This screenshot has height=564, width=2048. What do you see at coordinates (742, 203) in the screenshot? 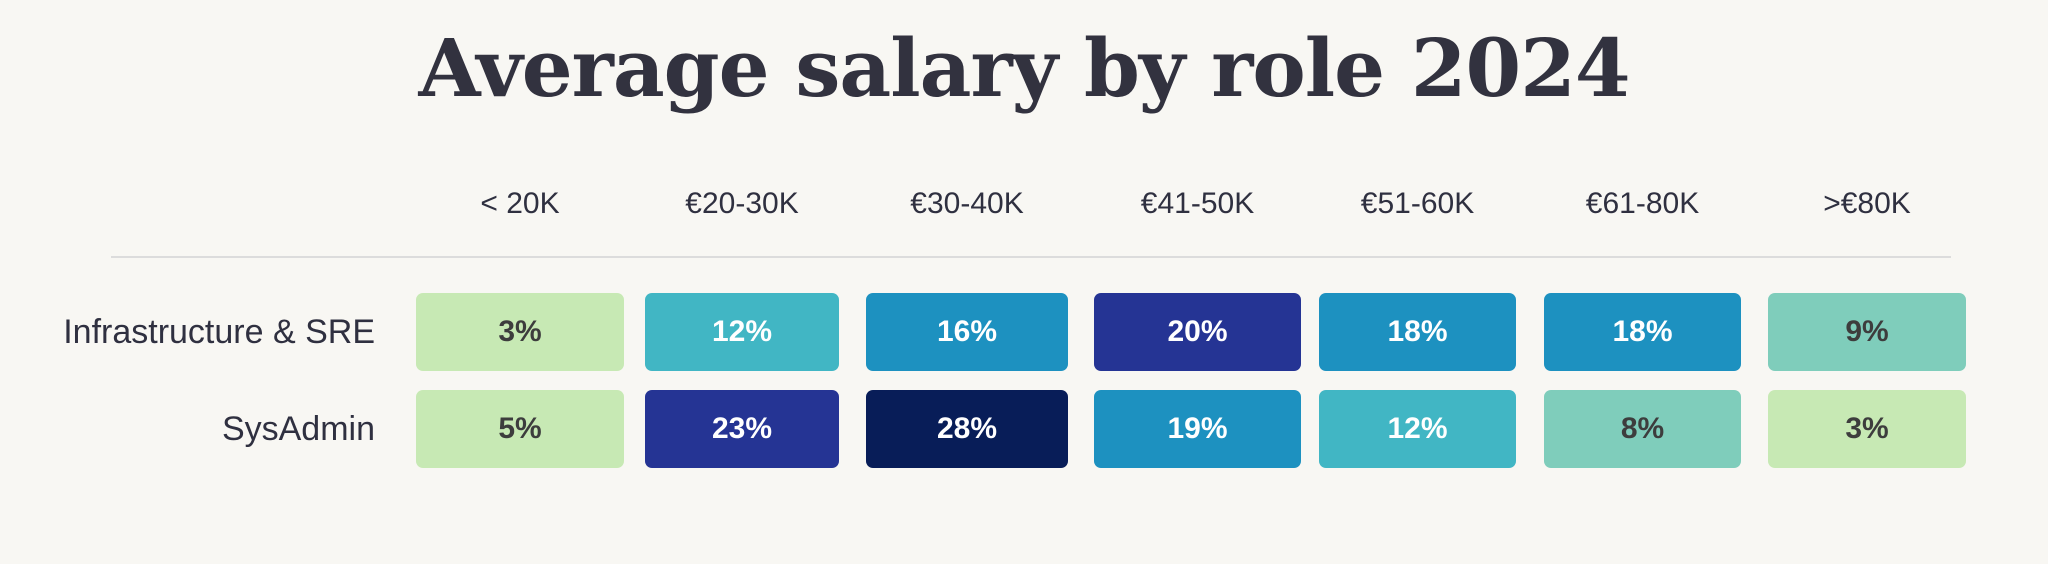
I see `column-header: €20-30K` at bounding box center [742, 203].